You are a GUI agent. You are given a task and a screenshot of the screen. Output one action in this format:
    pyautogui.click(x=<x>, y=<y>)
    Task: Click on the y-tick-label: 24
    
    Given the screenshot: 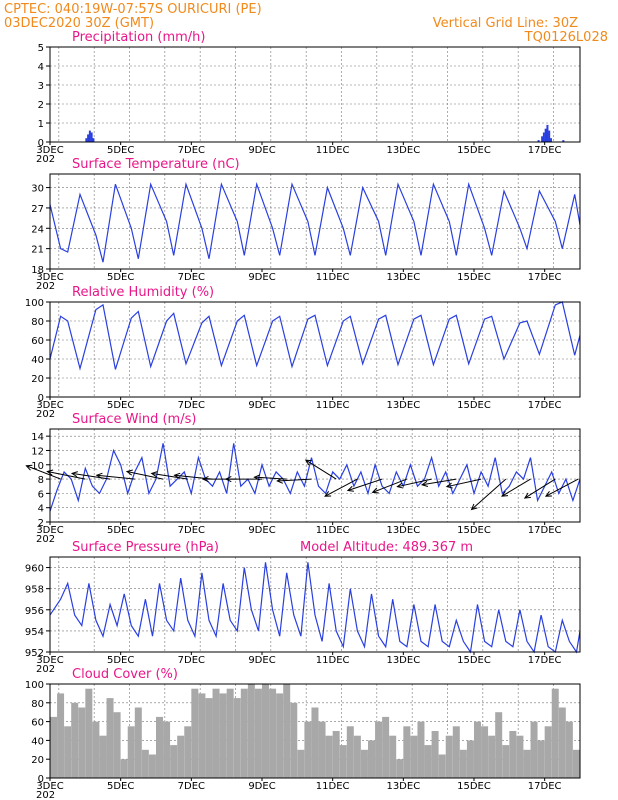 What is the action you would take?
    pyautogui.click(x=37, y=229)
    